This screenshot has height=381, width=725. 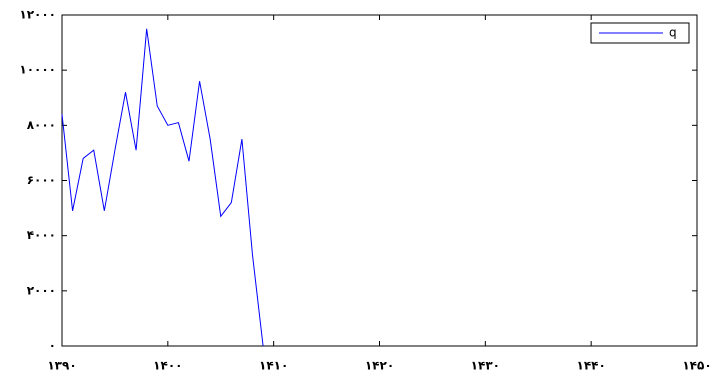 What do you see at coordinates (41, 125) in the screenshot?
I see `y-tick-label: ۸۰۰۰` at bounding box center [41, 125].